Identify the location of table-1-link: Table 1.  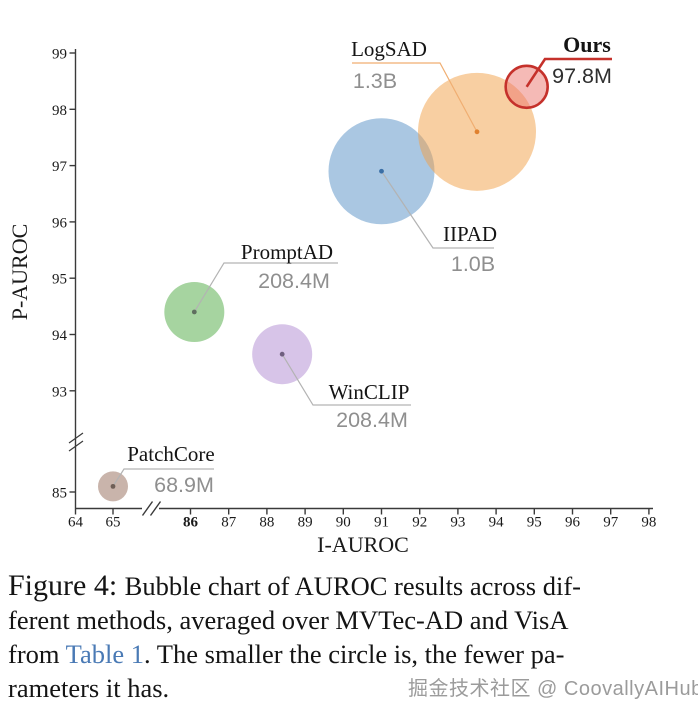
(105, 654).